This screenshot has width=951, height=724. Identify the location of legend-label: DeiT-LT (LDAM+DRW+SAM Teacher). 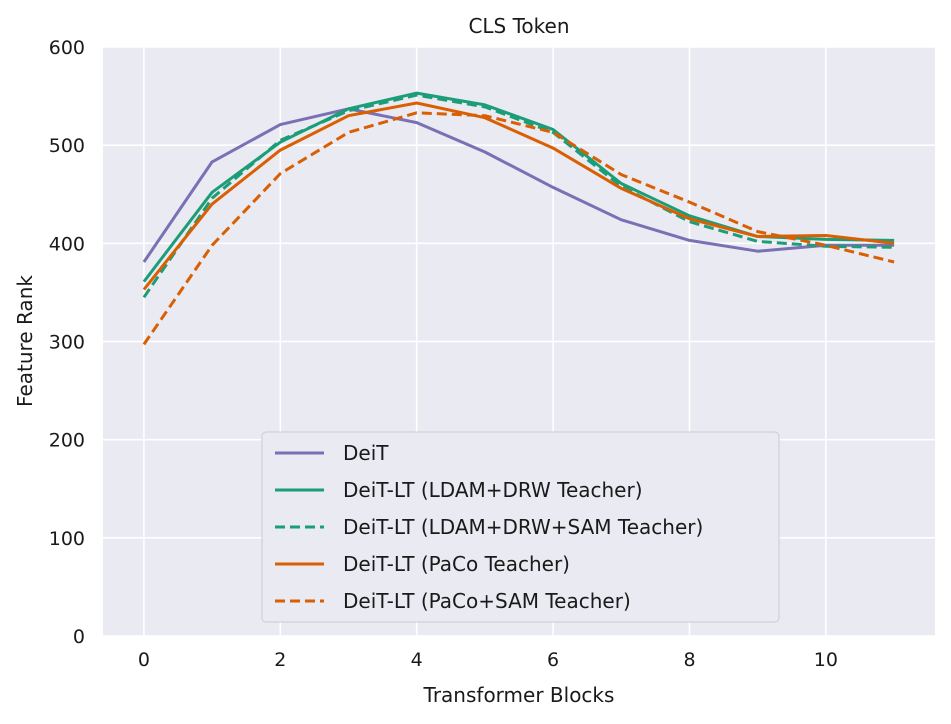
(523, 527).